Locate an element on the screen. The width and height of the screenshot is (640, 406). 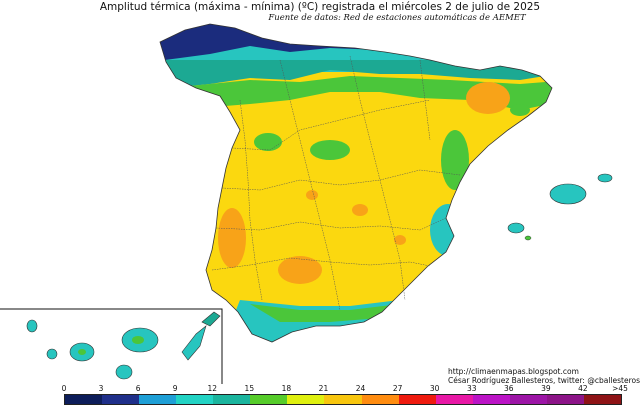
legend-tick-label: 3 is located at coordinates (101, 388).